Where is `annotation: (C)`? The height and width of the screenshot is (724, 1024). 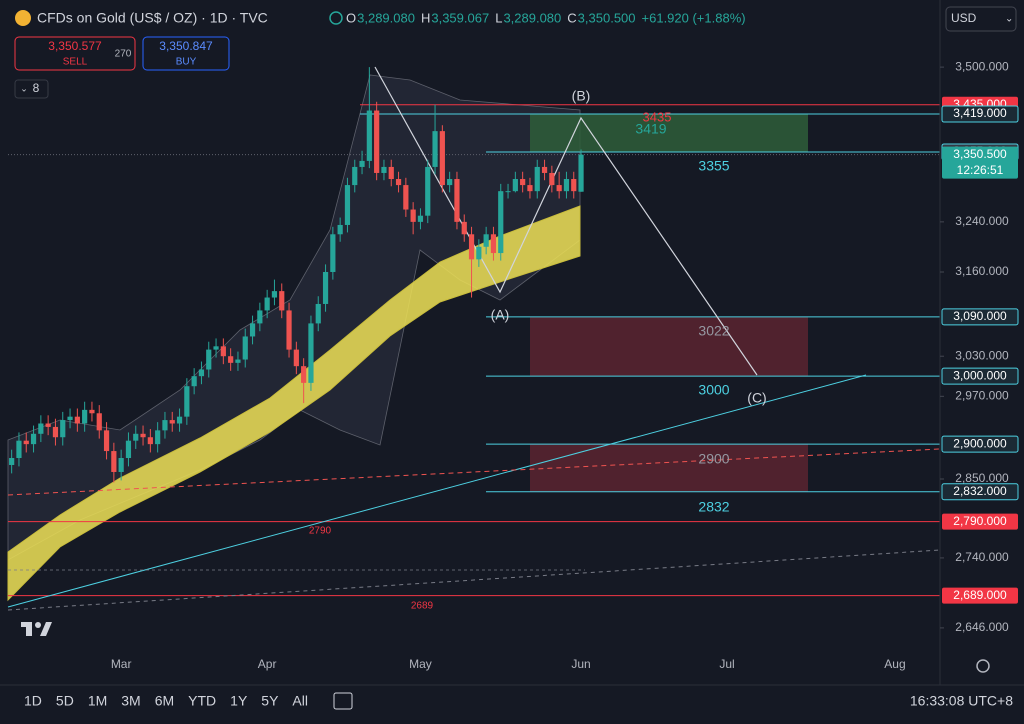
annotation: (C) is located at coordinates (756, 398).